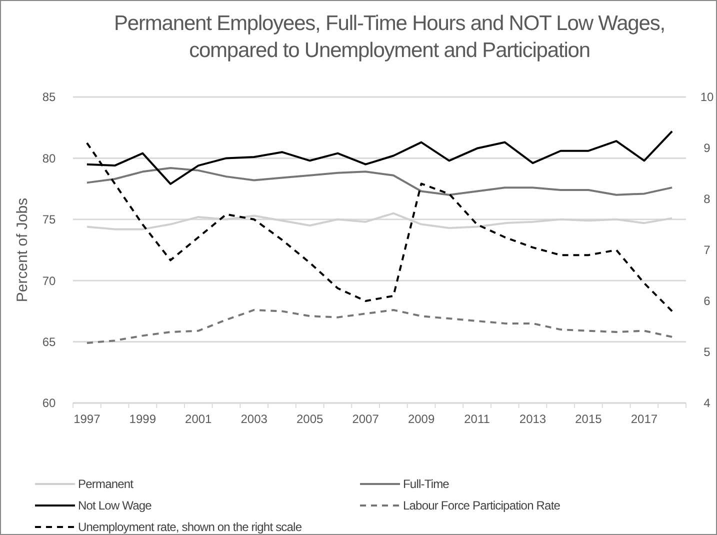  What do you see at coordinates (190, 527) in the screenshot?
I see `legend-label: Unemployment rate, shown on the right scale` at bounding box center [190, 527].